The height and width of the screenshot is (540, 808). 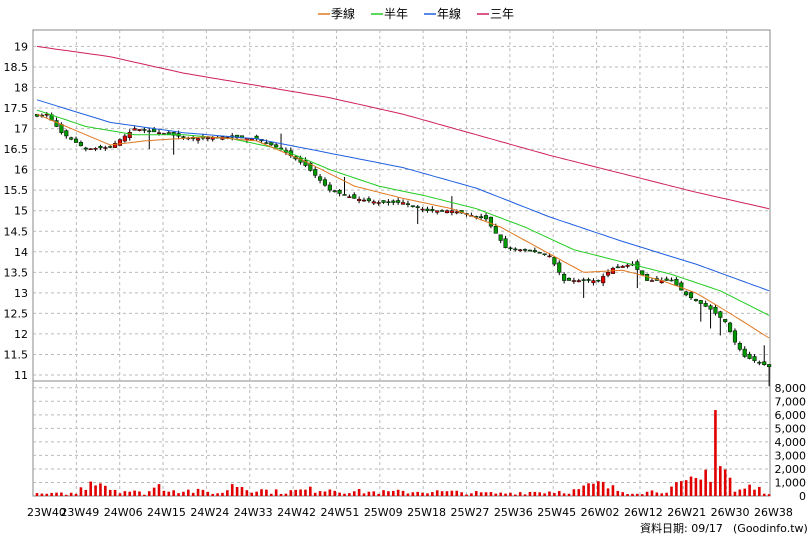 What do you see at coordinates (449, 13) in the screenshot?
I see `legend-label: 年線` at bounding box center [449, 13].